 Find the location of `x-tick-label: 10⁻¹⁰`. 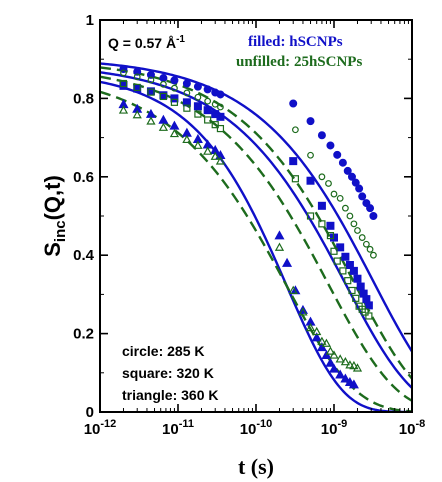

x-tick-label: 10⁻¹⁰ is located at coordinates (256, 428).